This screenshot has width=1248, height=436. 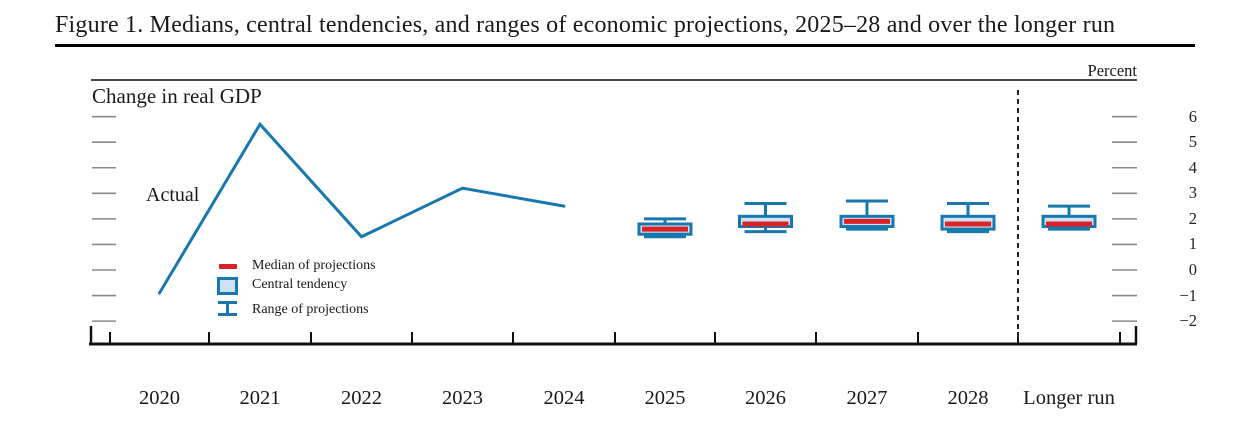 I want to click on x-axis-label: 2025, so click(x=665, y=398).